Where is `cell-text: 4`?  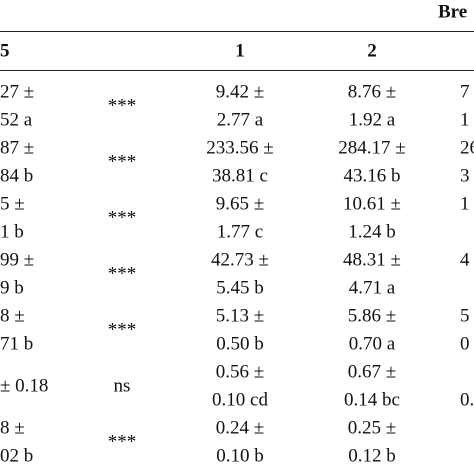
cell-text: 4 is located at coordinates (465, 260).